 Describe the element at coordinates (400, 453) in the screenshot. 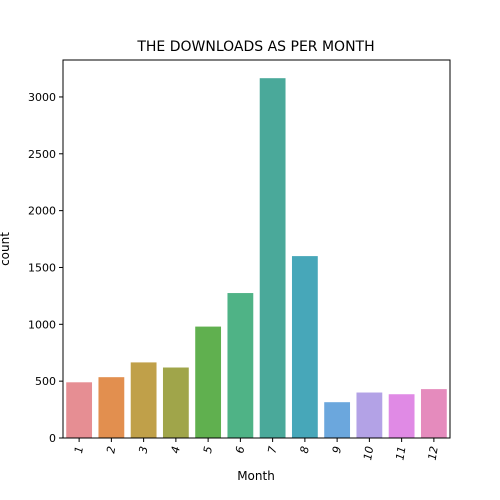

I see `x-tick-label: 11` at that location.